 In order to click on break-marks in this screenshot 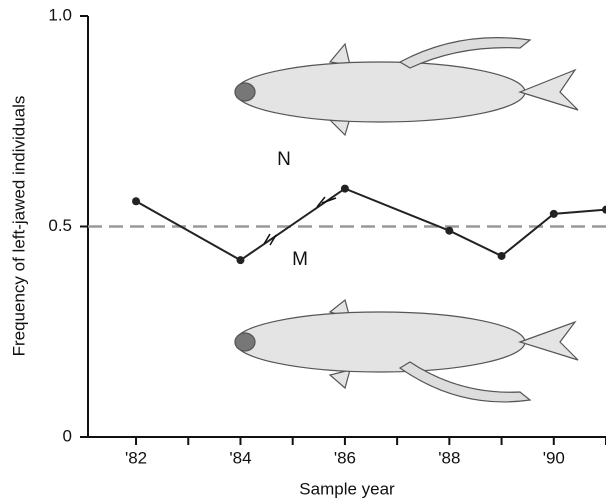, I will do `click(300, 221)`.